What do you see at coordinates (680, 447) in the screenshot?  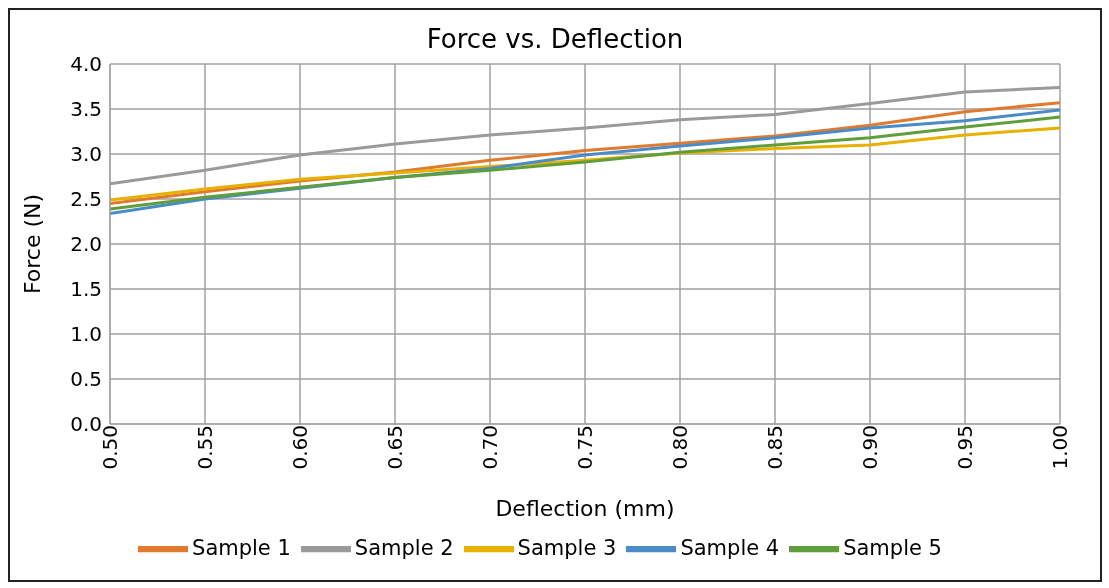 I see `x-tick-label: 0.80` at bounding box center [680, 447].